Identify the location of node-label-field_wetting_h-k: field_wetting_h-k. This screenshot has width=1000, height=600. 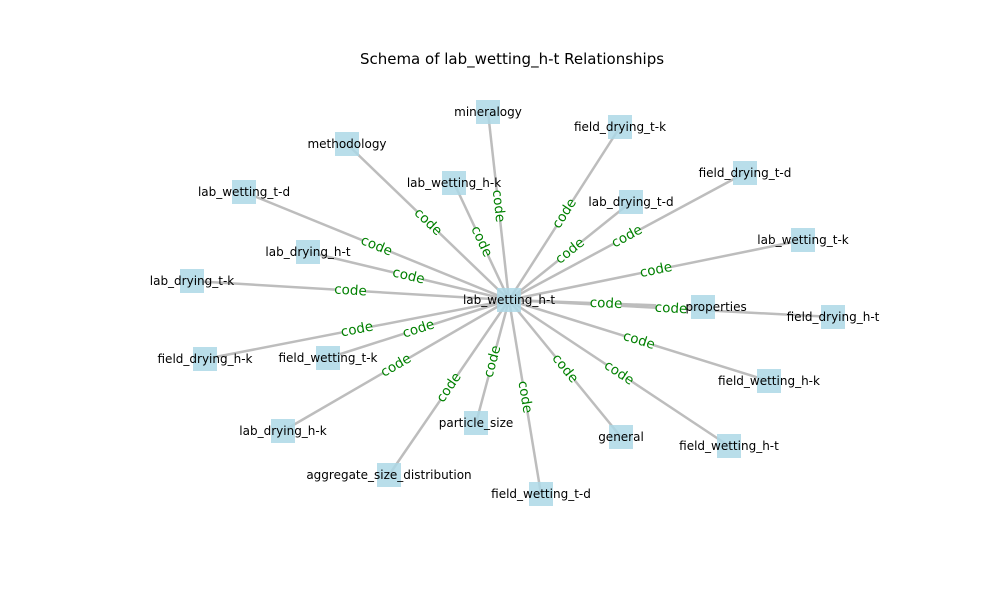
(769, 381).